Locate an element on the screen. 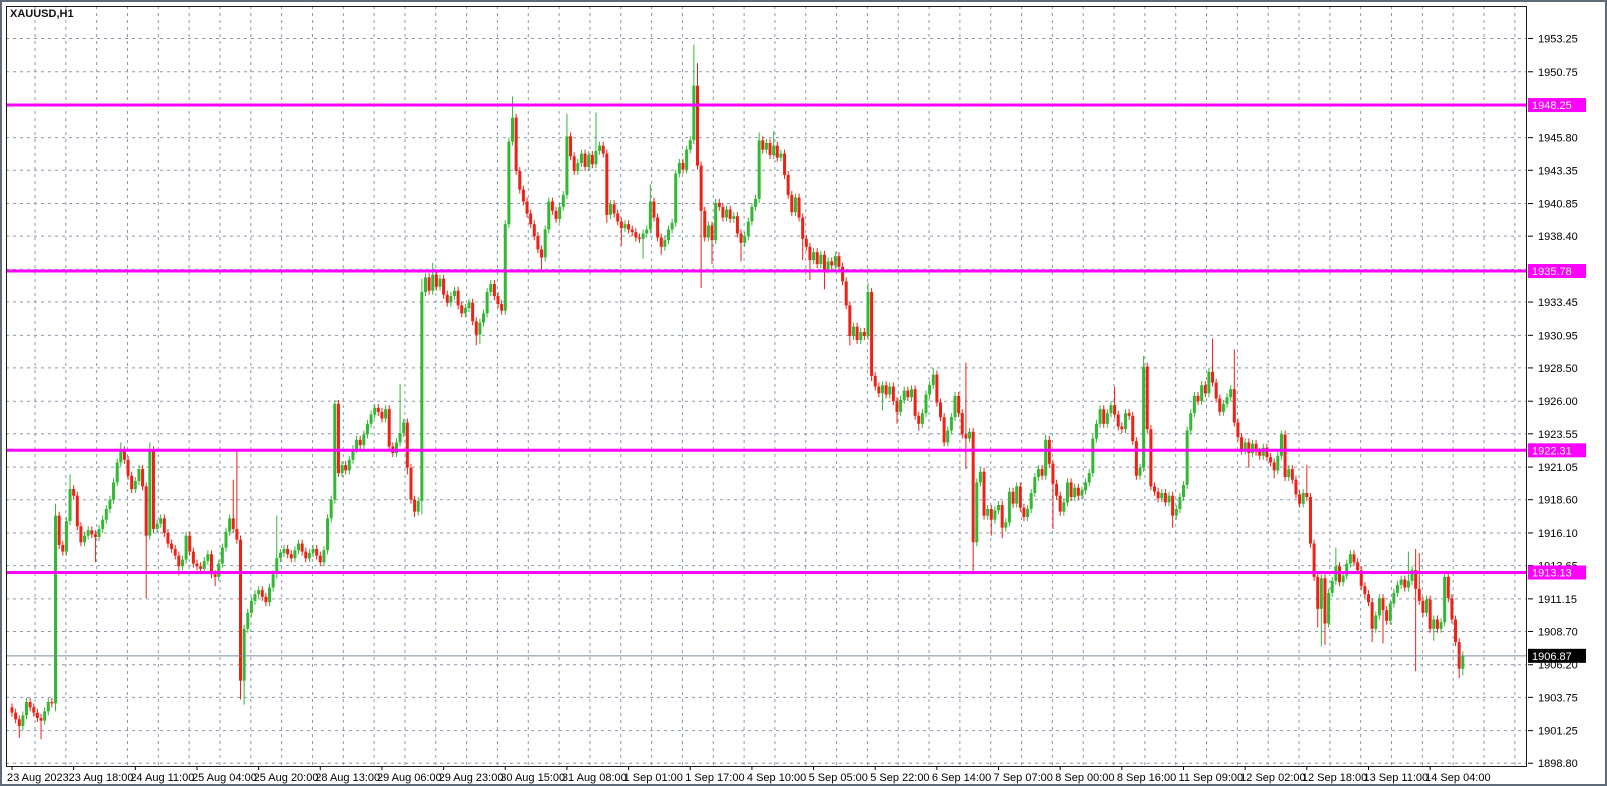 The image size is (1607, 786). svg-text: 1921.05 is located at coordinates (1558, 468).